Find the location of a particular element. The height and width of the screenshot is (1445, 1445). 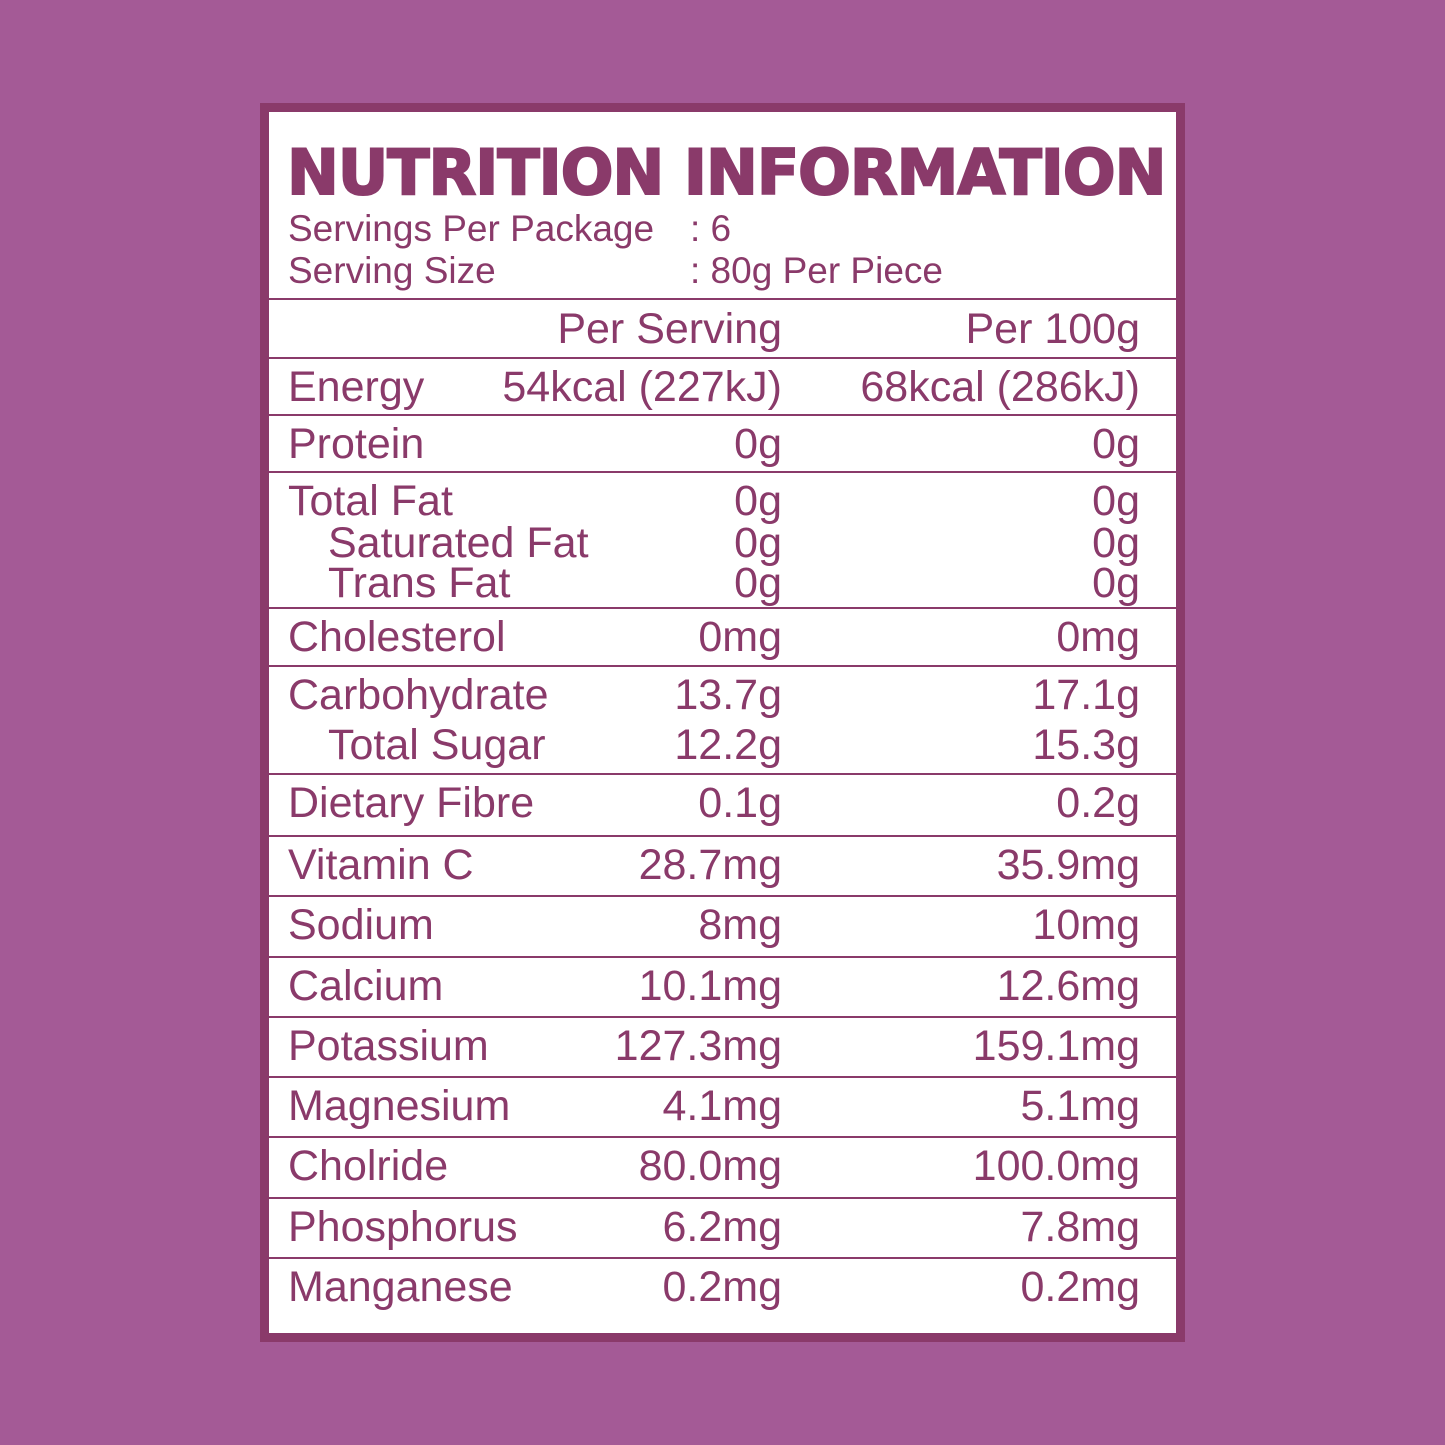

nutrient-row: Sodium 8mg 10mg is located at coordinates (722, 925).